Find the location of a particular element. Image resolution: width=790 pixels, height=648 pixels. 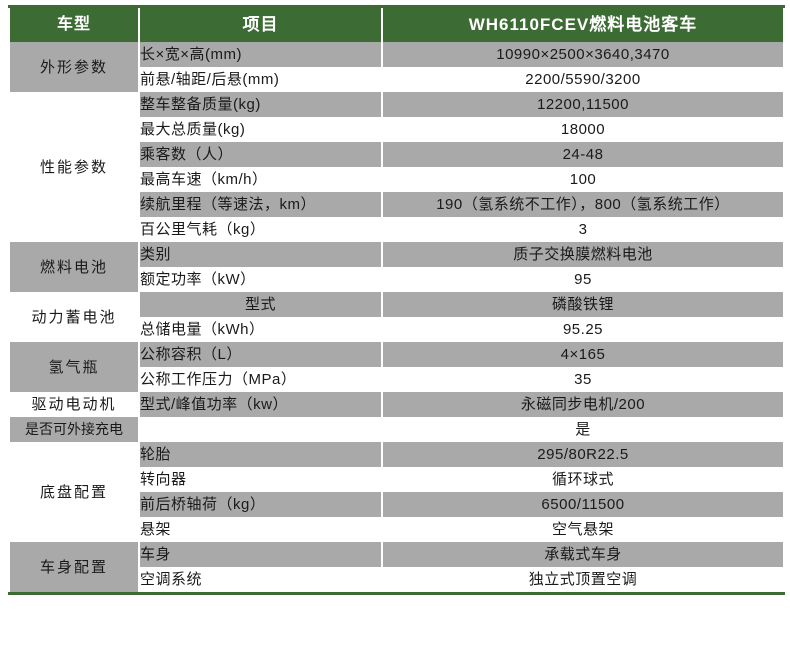

item-cell: 类别 is located at coordinates (260, 254).